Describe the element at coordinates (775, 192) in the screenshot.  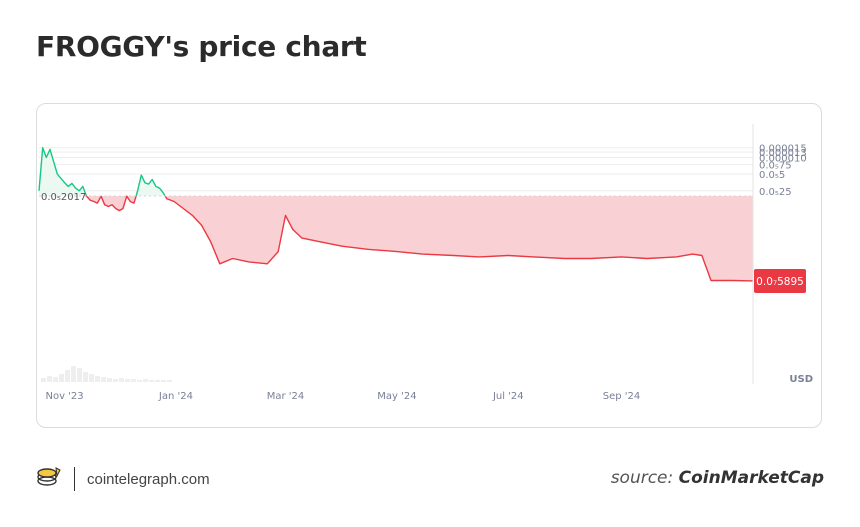
I see `y-tick-label: 0.0₅25` at that location.